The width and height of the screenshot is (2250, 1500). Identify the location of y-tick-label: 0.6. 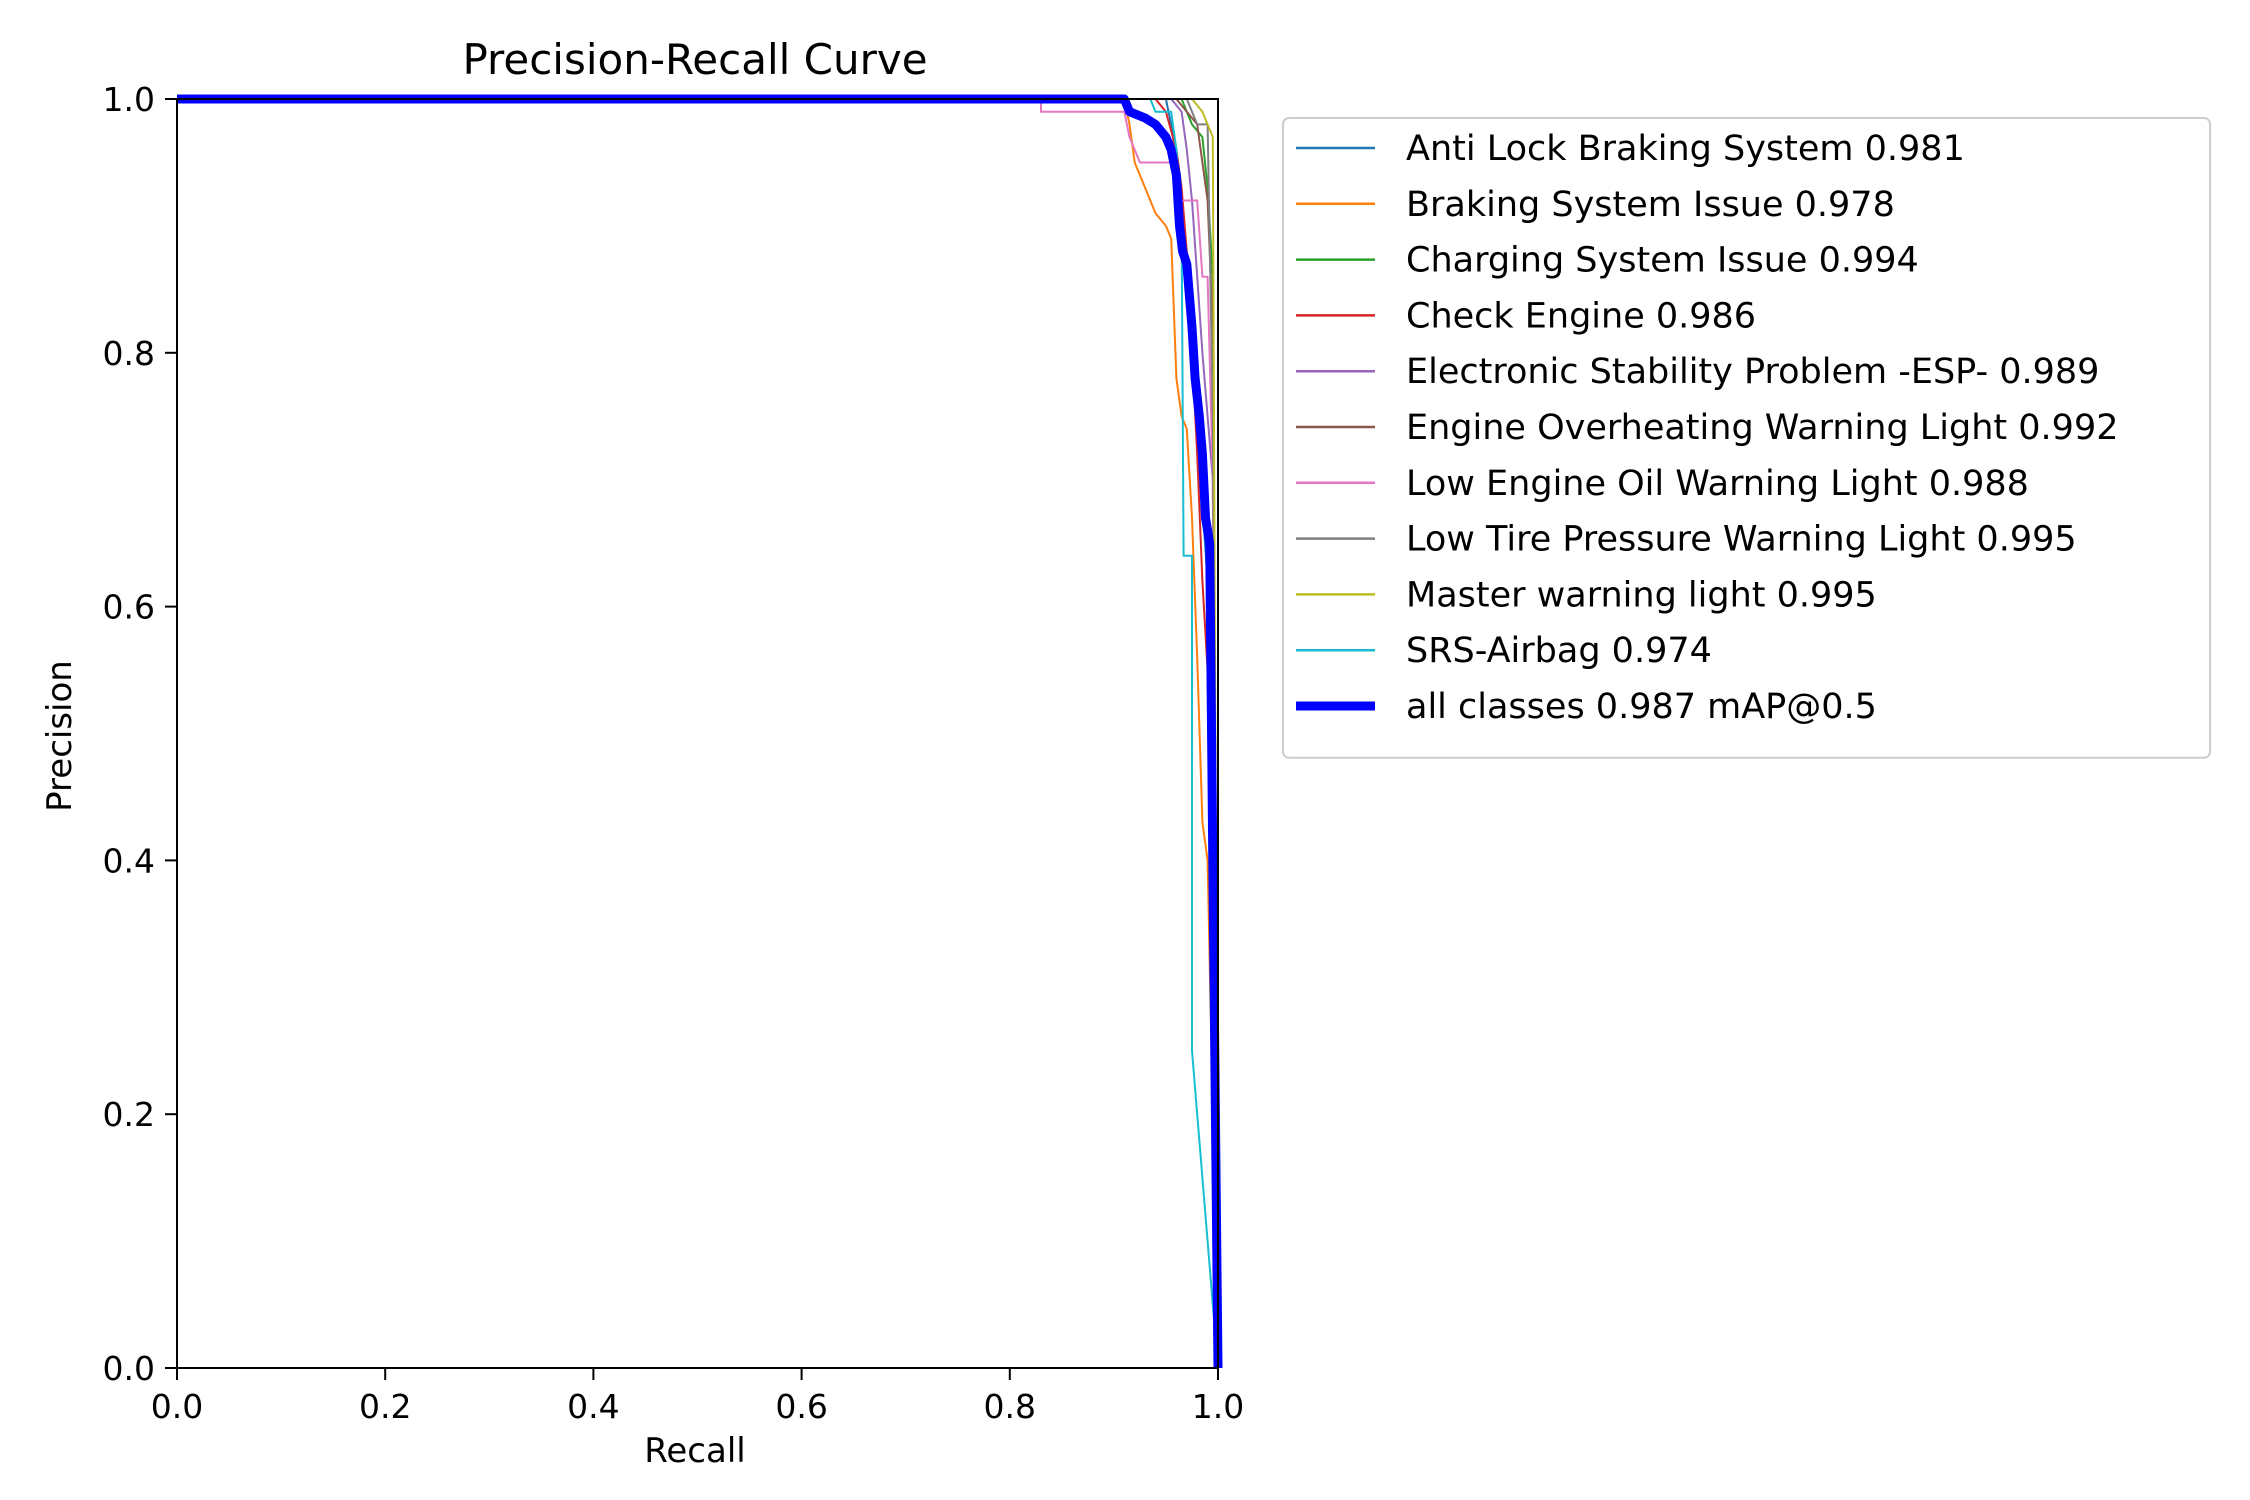
(129, 607).